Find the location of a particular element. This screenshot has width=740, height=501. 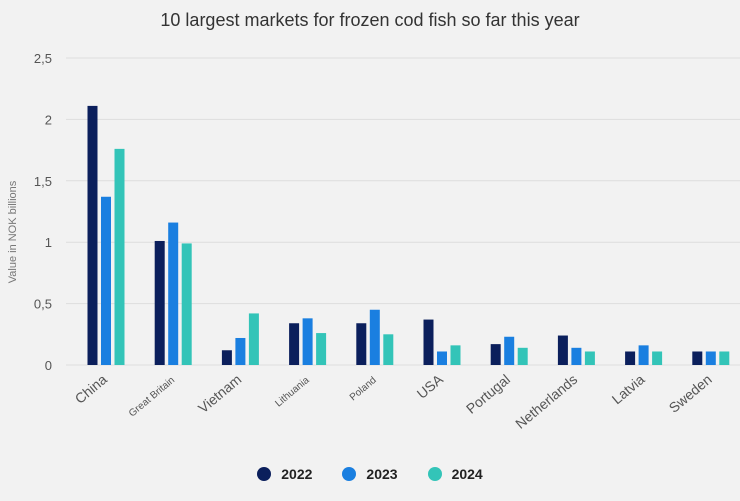

x-tick-label-great-britain: Great Britain is located at coordinates (152, 397).